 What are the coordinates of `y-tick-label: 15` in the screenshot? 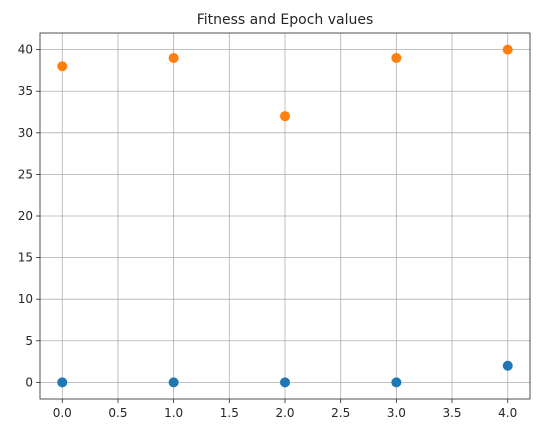 It's located at (25, 258).